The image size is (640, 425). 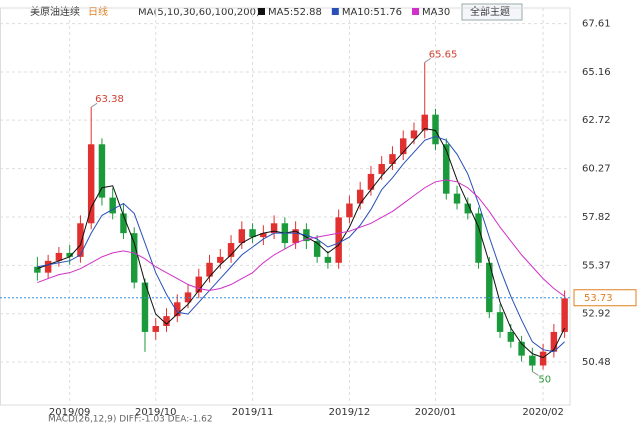 I want to click on legend-label: MA5:52.88, so click(x=295, y=12).